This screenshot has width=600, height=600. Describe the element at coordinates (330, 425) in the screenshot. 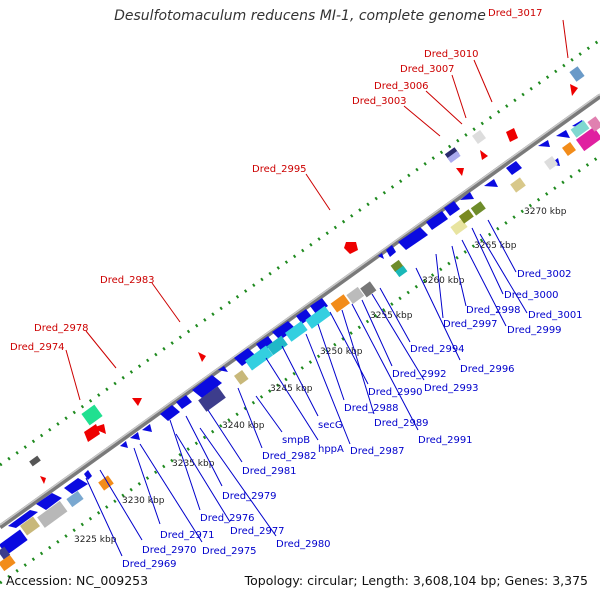

I see `gene-label-blue: secG` at that location.